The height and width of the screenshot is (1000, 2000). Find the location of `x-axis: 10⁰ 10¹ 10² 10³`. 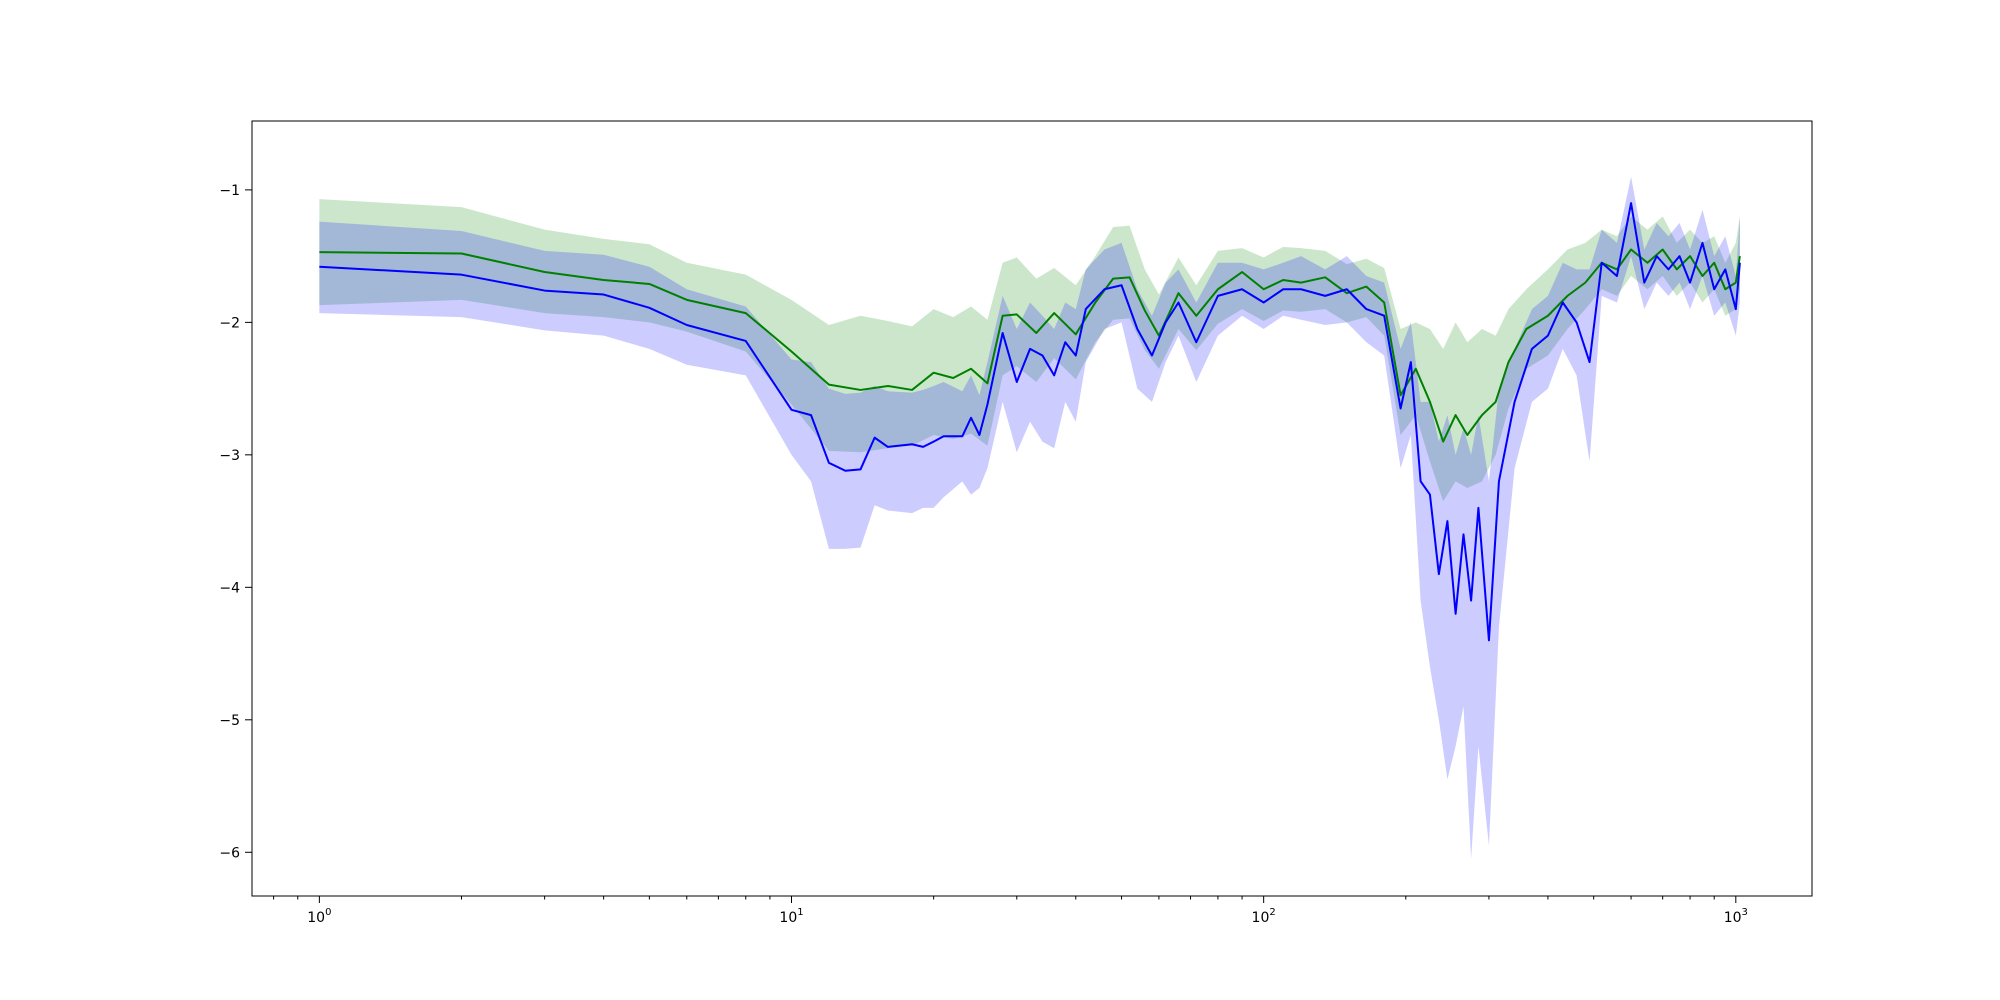

x-axis: 10⁰ 10¹ 10² 10³ is located at coordinates (1010, 911).